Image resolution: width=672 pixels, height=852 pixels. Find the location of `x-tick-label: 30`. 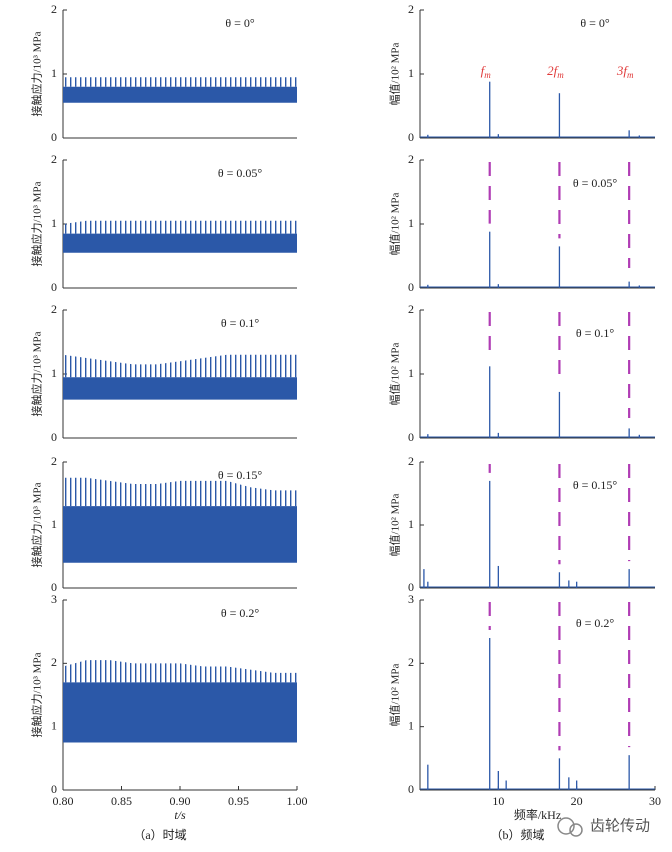

x-tick-label: 30 is located at coordinates (655, 801).